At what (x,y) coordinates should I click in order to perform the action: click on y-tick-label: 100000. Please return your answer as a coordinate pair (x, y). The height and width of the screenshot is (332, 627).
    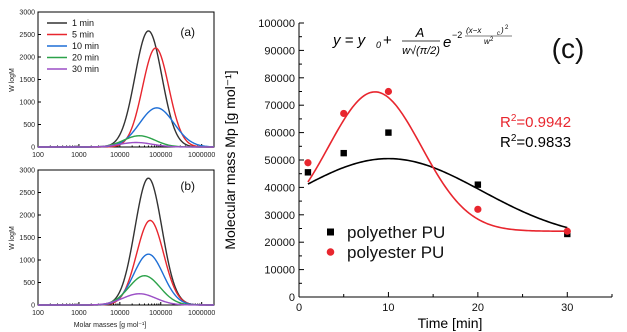
    Looking at the image, I should click on (276, 24).